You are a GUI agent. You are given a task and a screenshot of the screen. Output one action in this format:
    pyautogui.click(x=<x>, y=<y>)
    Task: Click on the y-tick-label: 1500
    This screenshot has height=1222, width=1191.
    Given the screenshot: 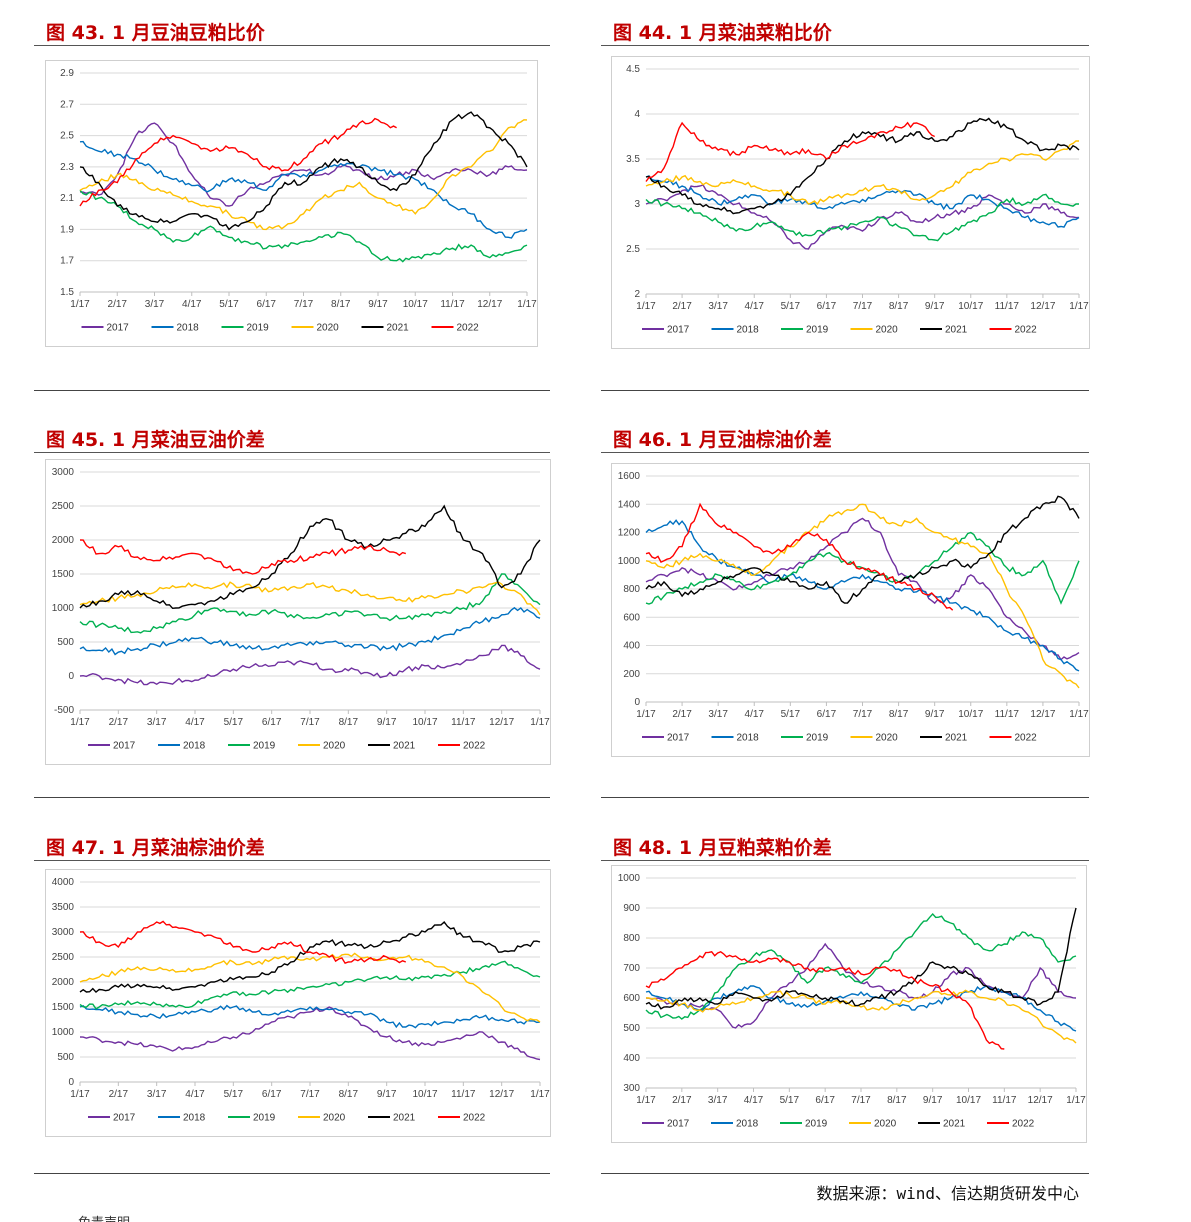 What is the action you would take?
    pyautogui.click(x=63, y=1007)
    